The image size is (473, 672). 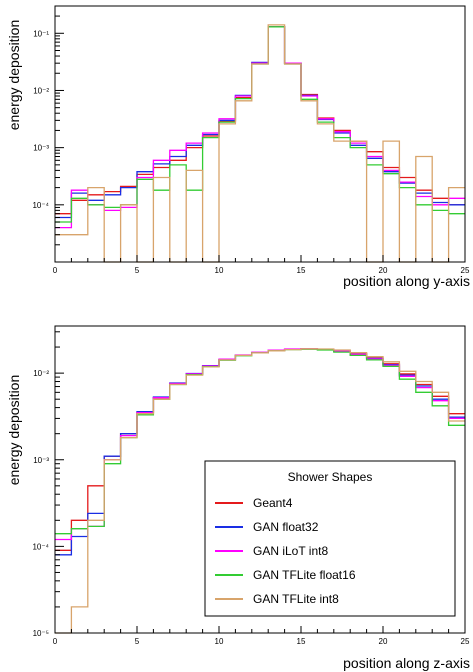 What do you see at coordinates (406, 663) in the screenshot?
I see `x-axis-label: position along z-axis` at bounding box center [406, 663].